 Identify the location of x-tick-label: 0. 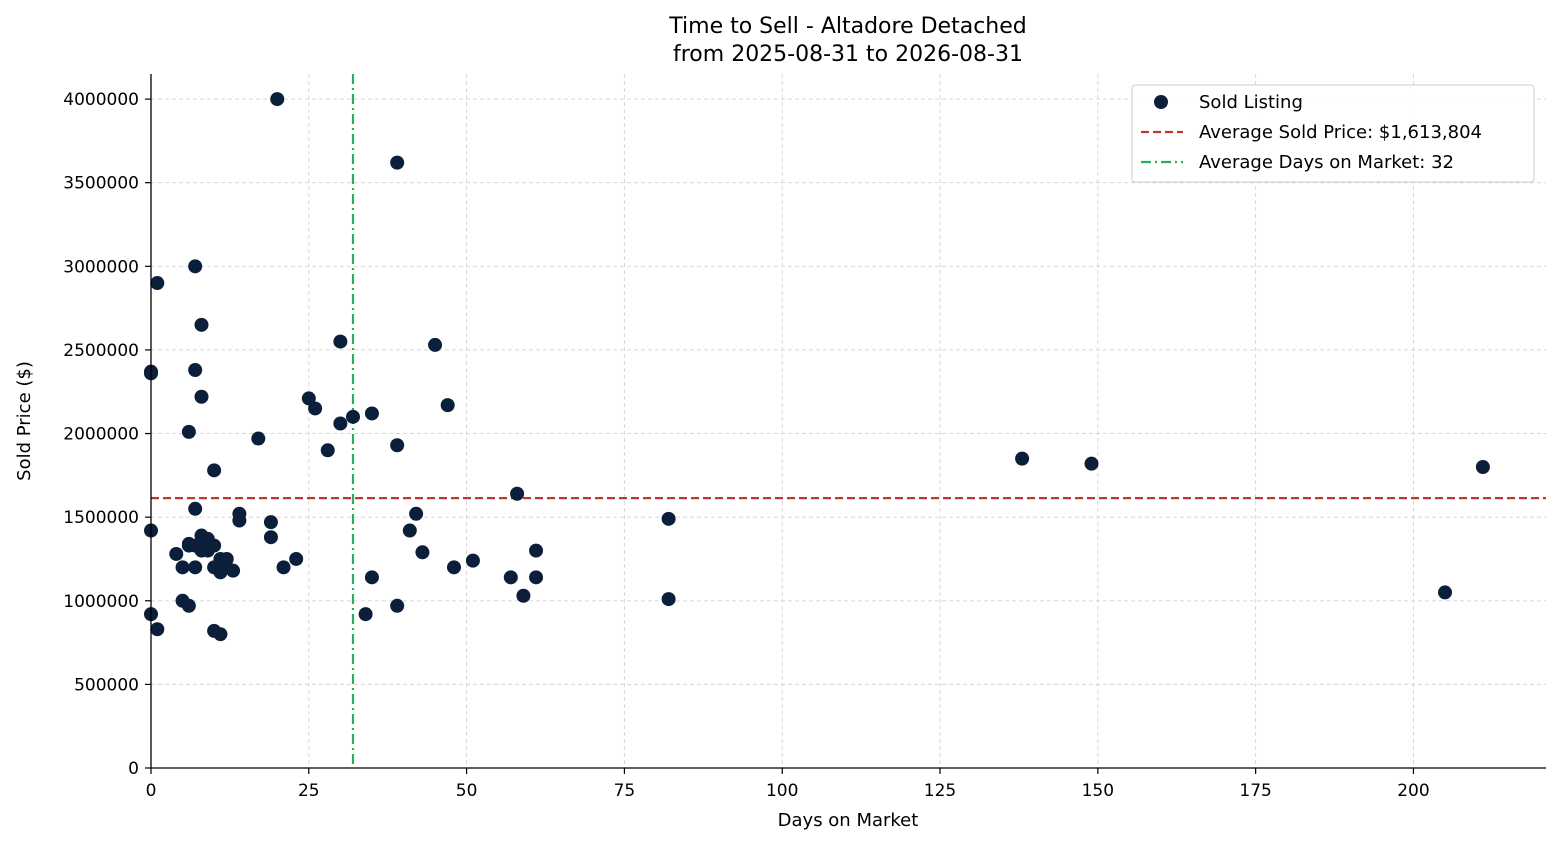
(151, 791).